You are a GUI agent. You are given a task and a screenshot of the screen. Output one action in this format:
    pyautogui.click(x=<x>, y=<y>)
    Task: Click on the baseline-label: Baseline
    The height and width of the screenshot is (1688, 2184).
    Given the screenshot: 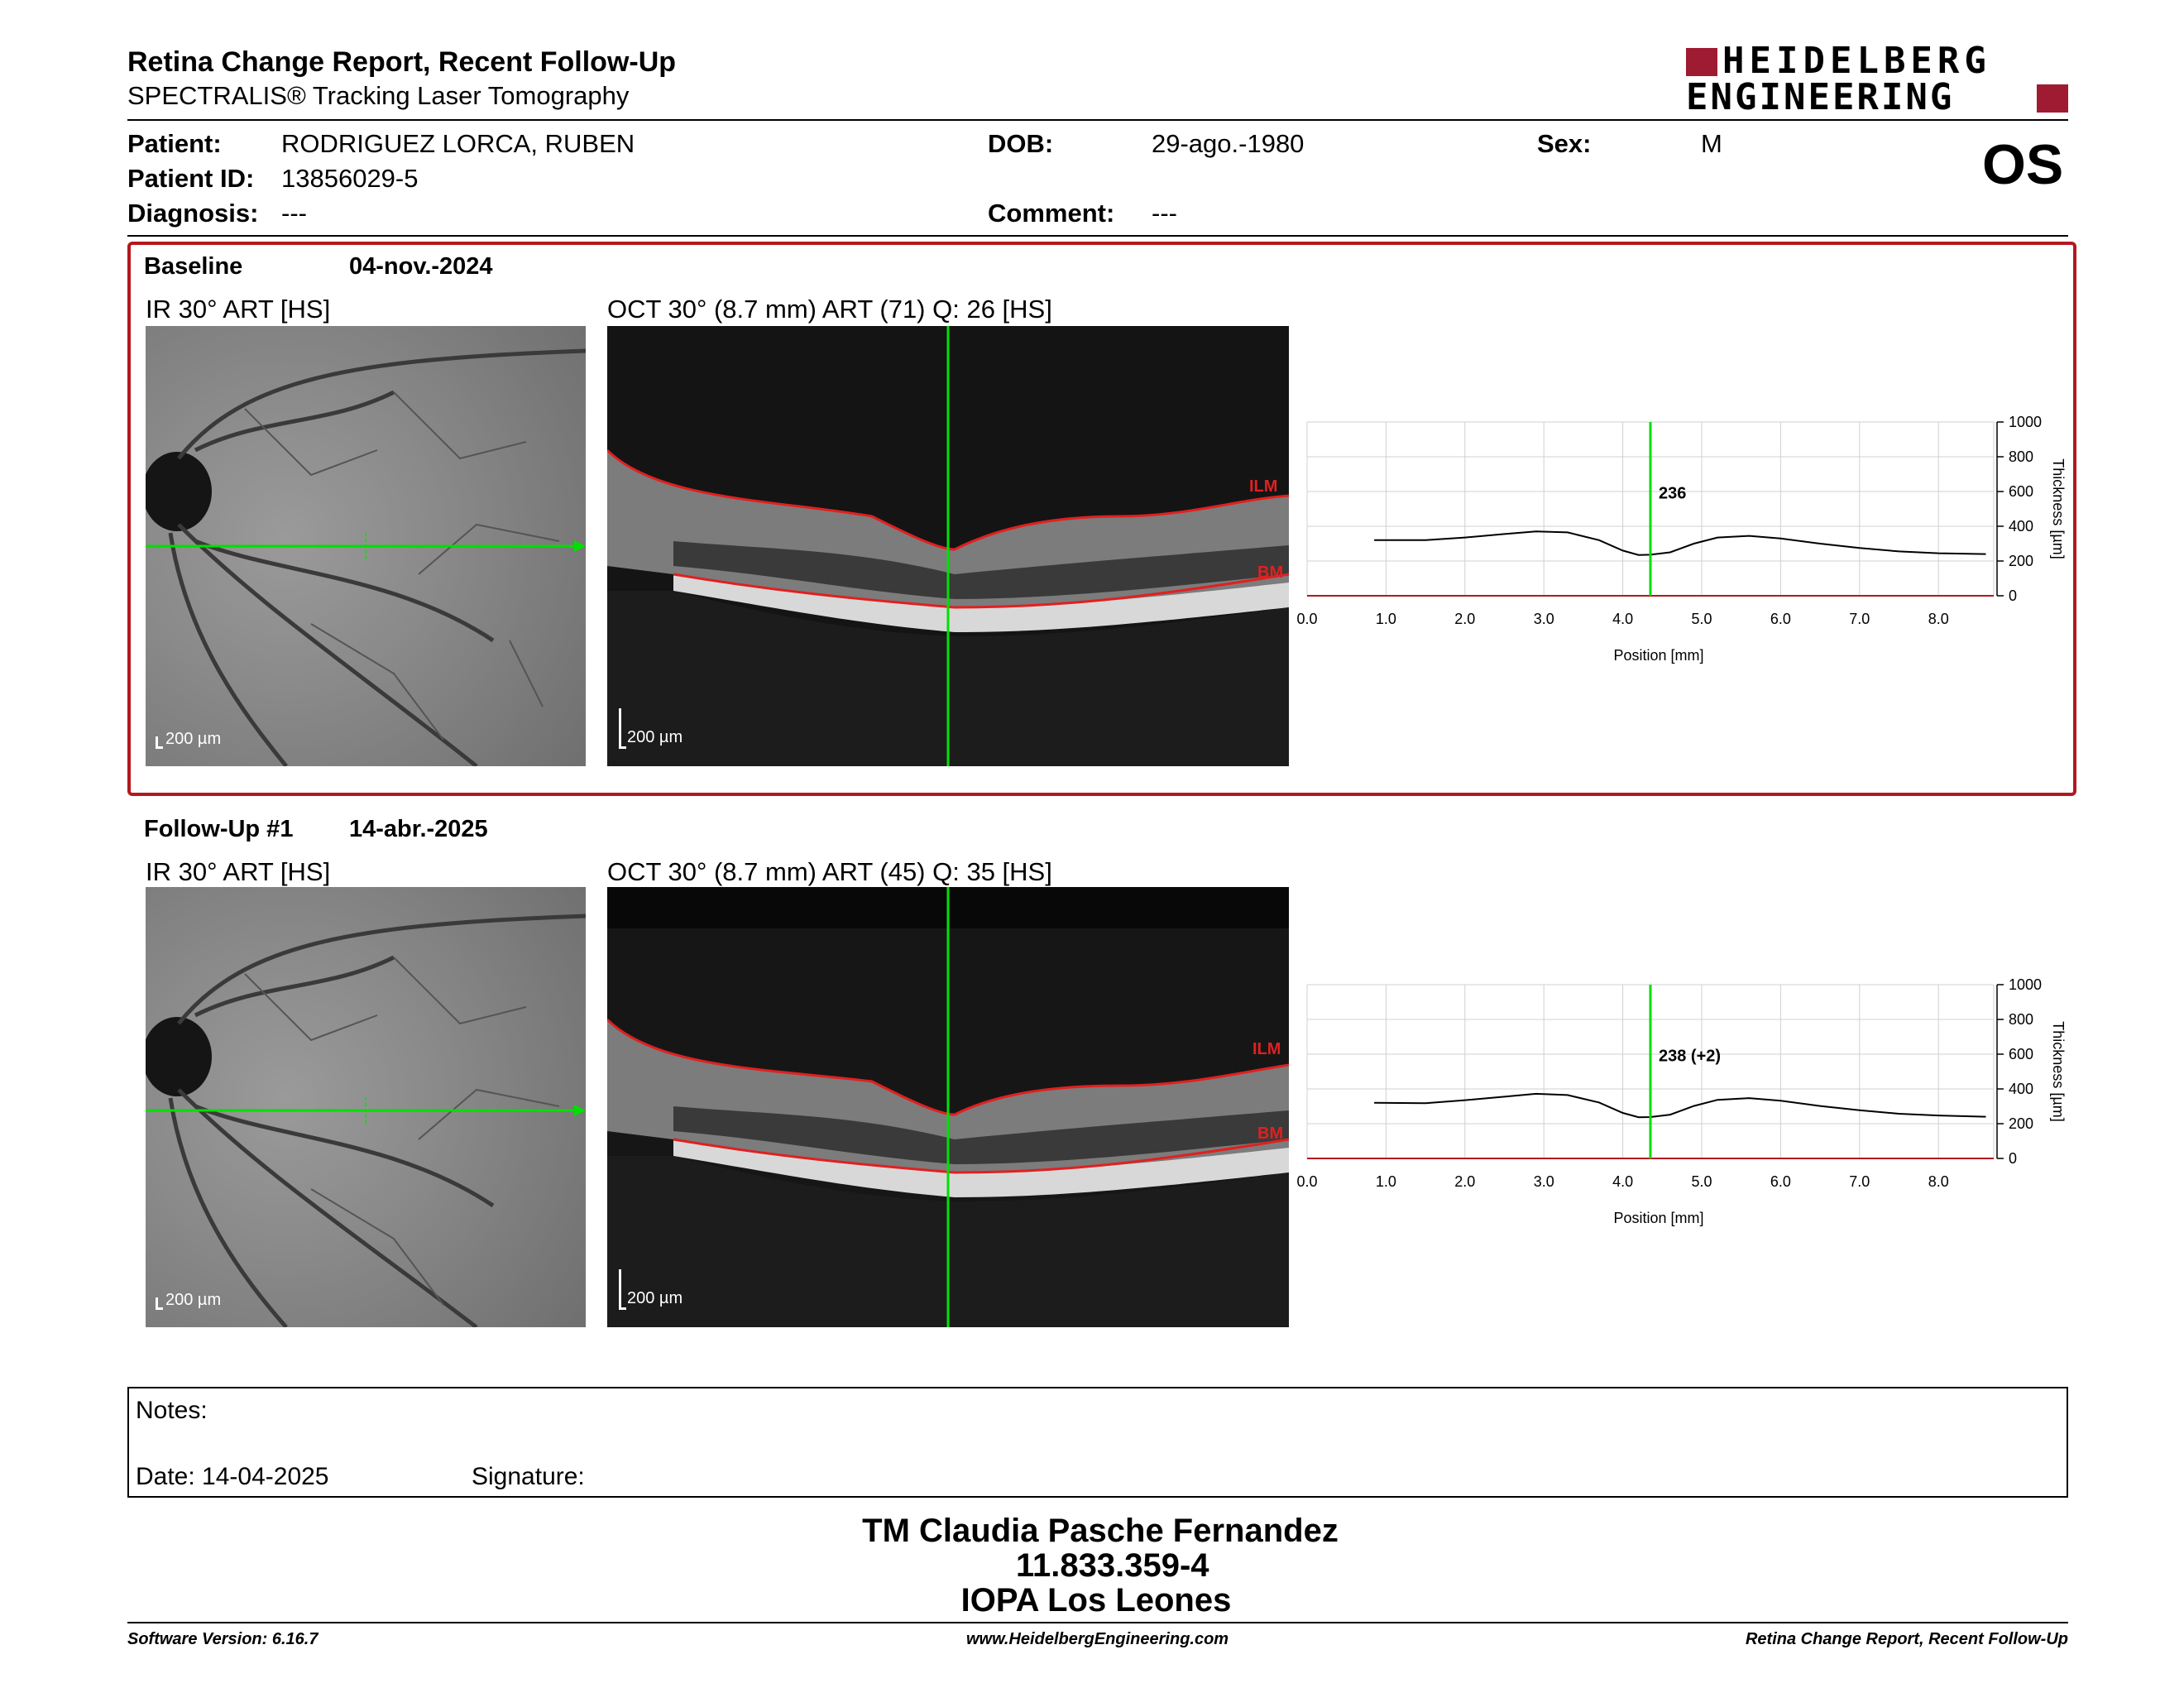 What is the action you would take?
    pyautogui.click(x=193, y=266)
    